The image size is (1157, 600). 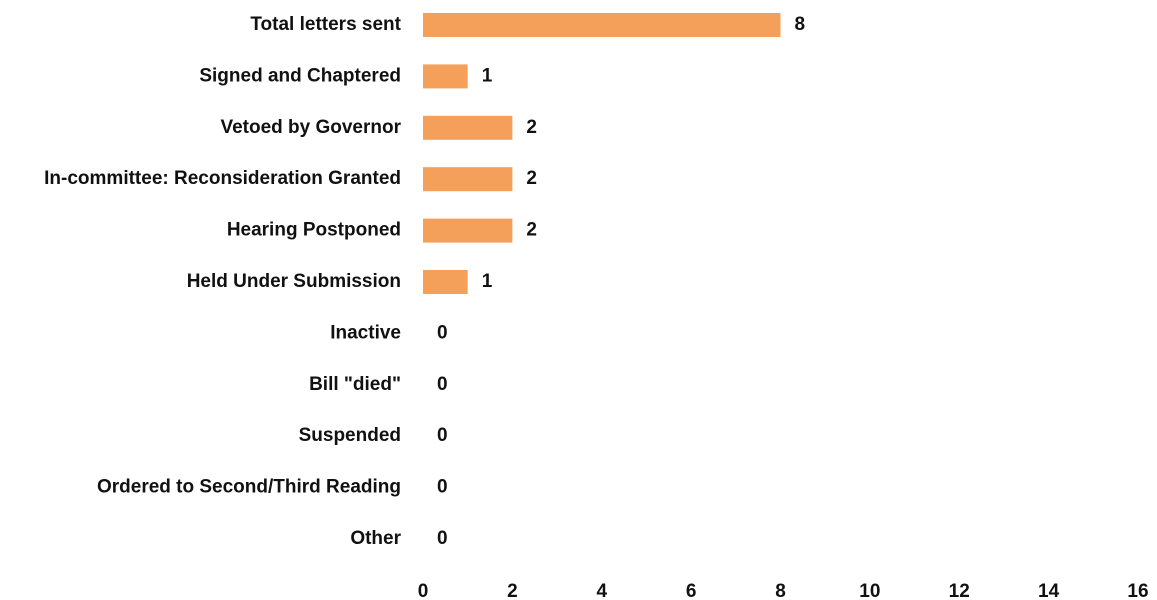 What do you see at coordinates (222, 178) in the screenshot?
I see `category-label: In-committee: Reconsideration Granted` at bounding box center [222, 178].